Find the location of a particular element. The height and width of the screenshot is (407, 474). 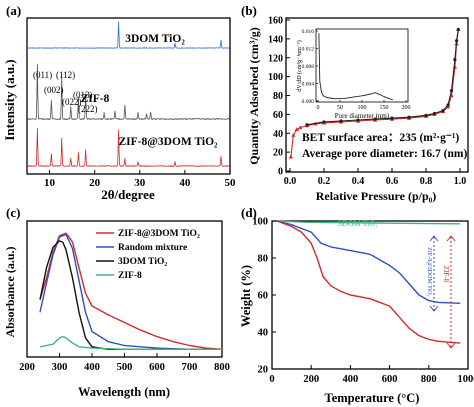

panel-d-annotation-composite: ZIF-8@3DOM TiO₂ is located at coordinates (429, 271).